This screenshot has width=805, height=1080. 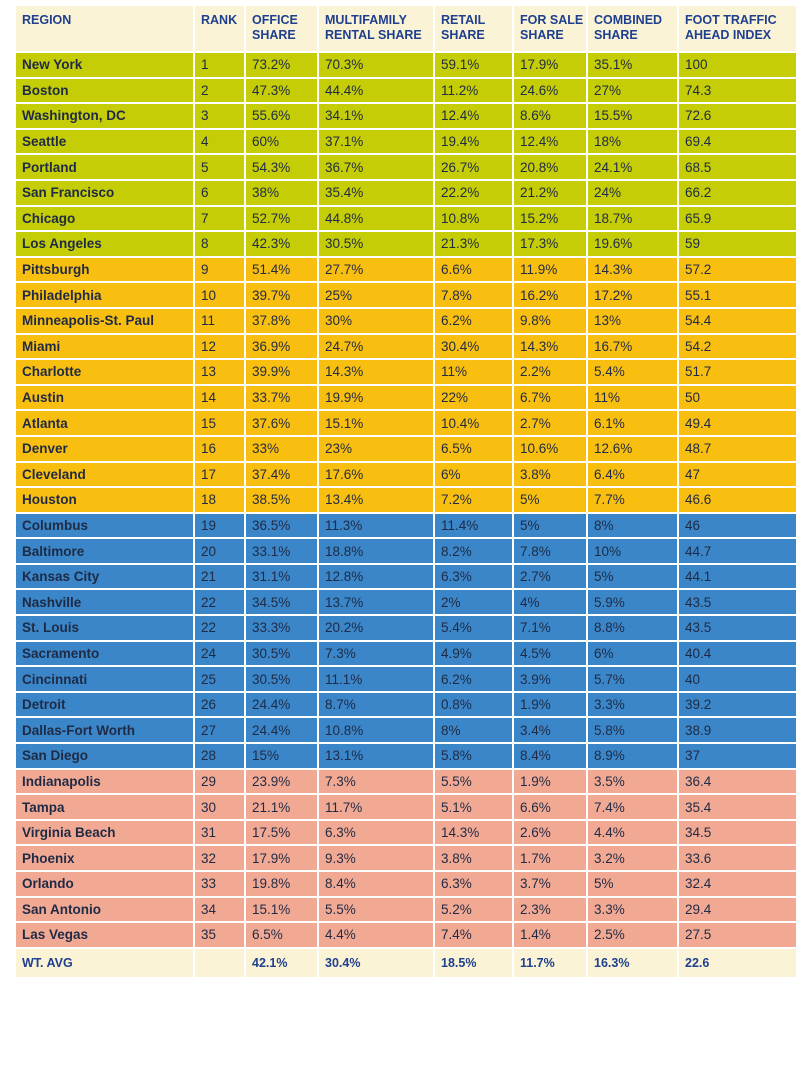 What do you see at coordinates (633, 731) in the screenshot?
I see `cell-combined-share: 5.8%` at bounding box center [633, 731].